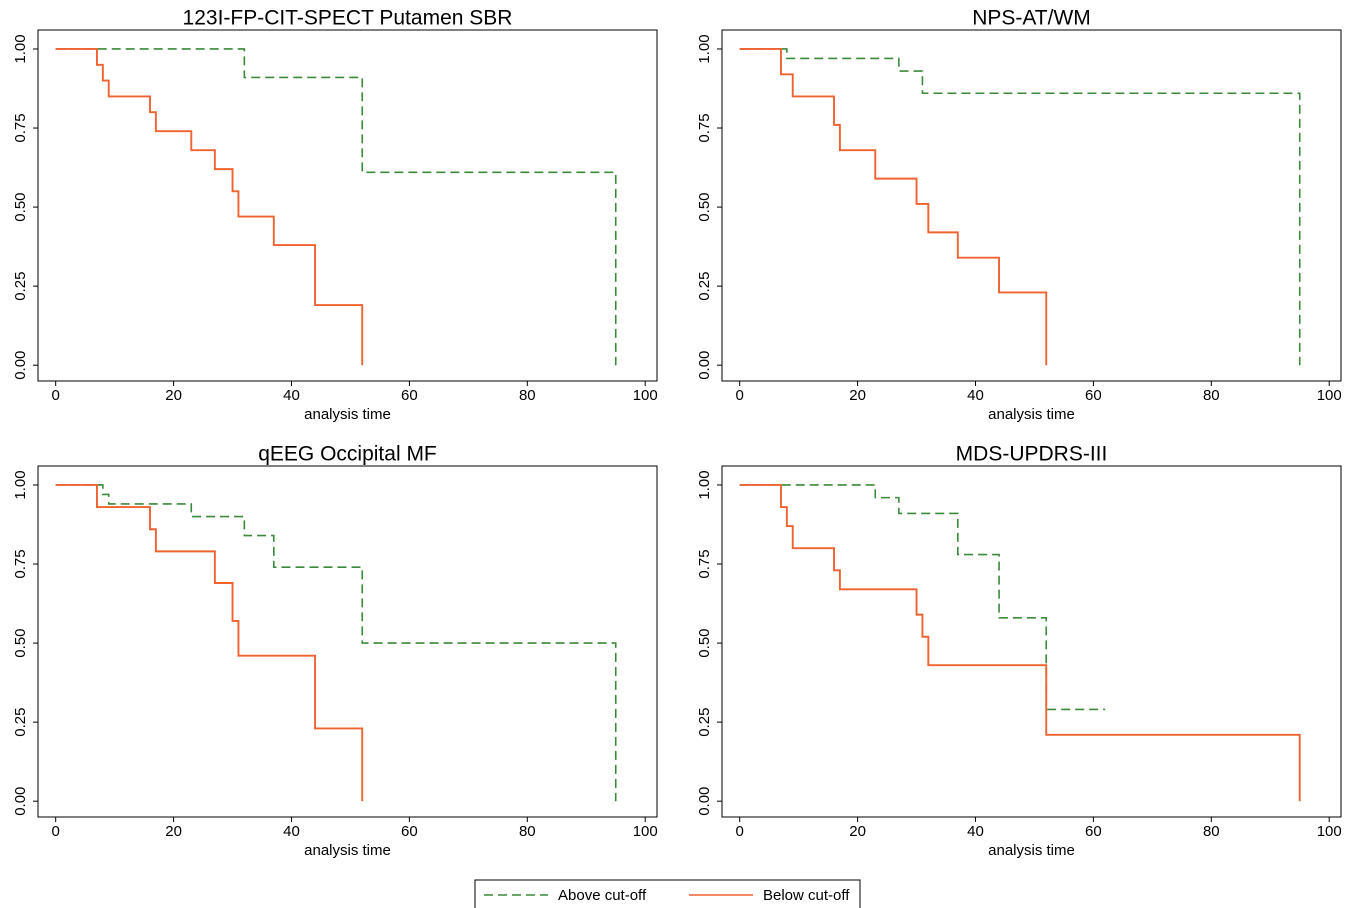 Image resolution: width=1360 pixels, height=908 pixels. I want to click on chart-title: MDS-UPDRS-III, so click(1032, 454).